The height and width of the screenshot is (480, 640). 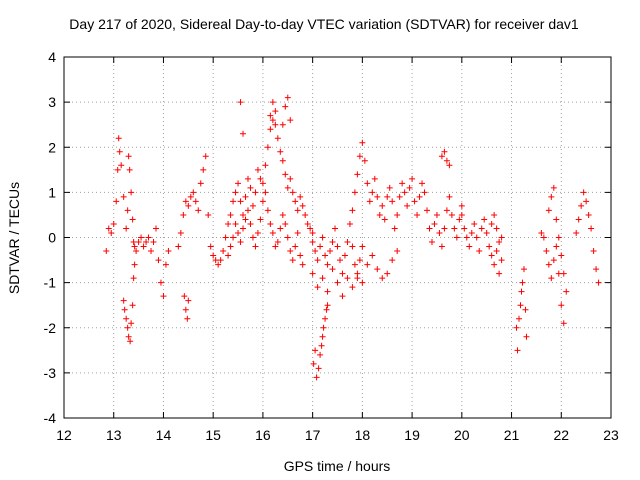 I want to click on y-tick-label: -3, so click(x=50, y=373).